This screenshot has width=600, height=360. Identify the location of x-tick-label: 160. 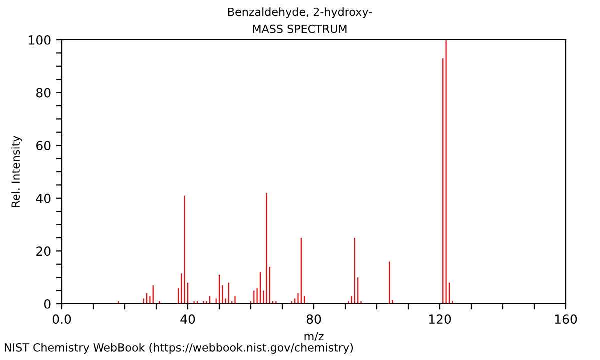
(566, 319).